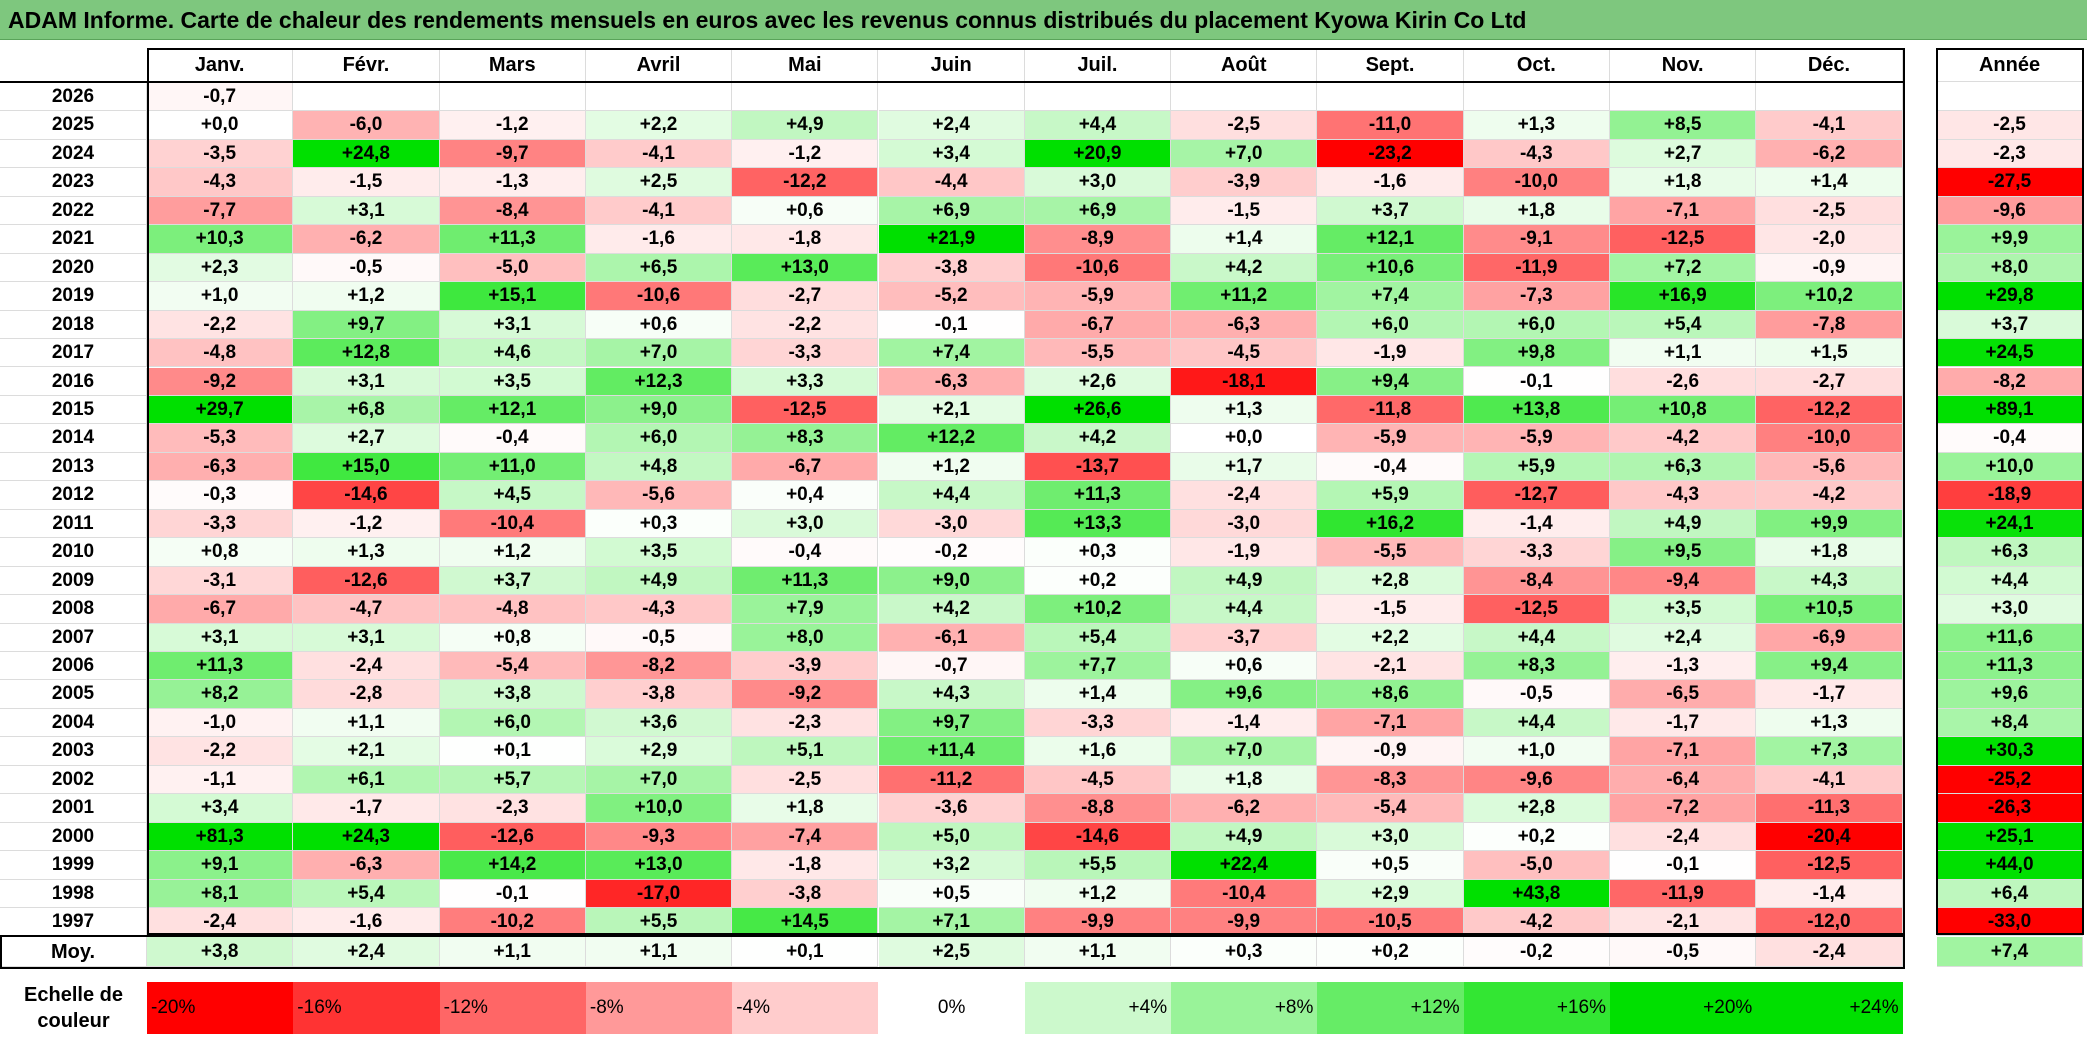  I want to click on heatmap-cell: -4,8, so click(220, 353).